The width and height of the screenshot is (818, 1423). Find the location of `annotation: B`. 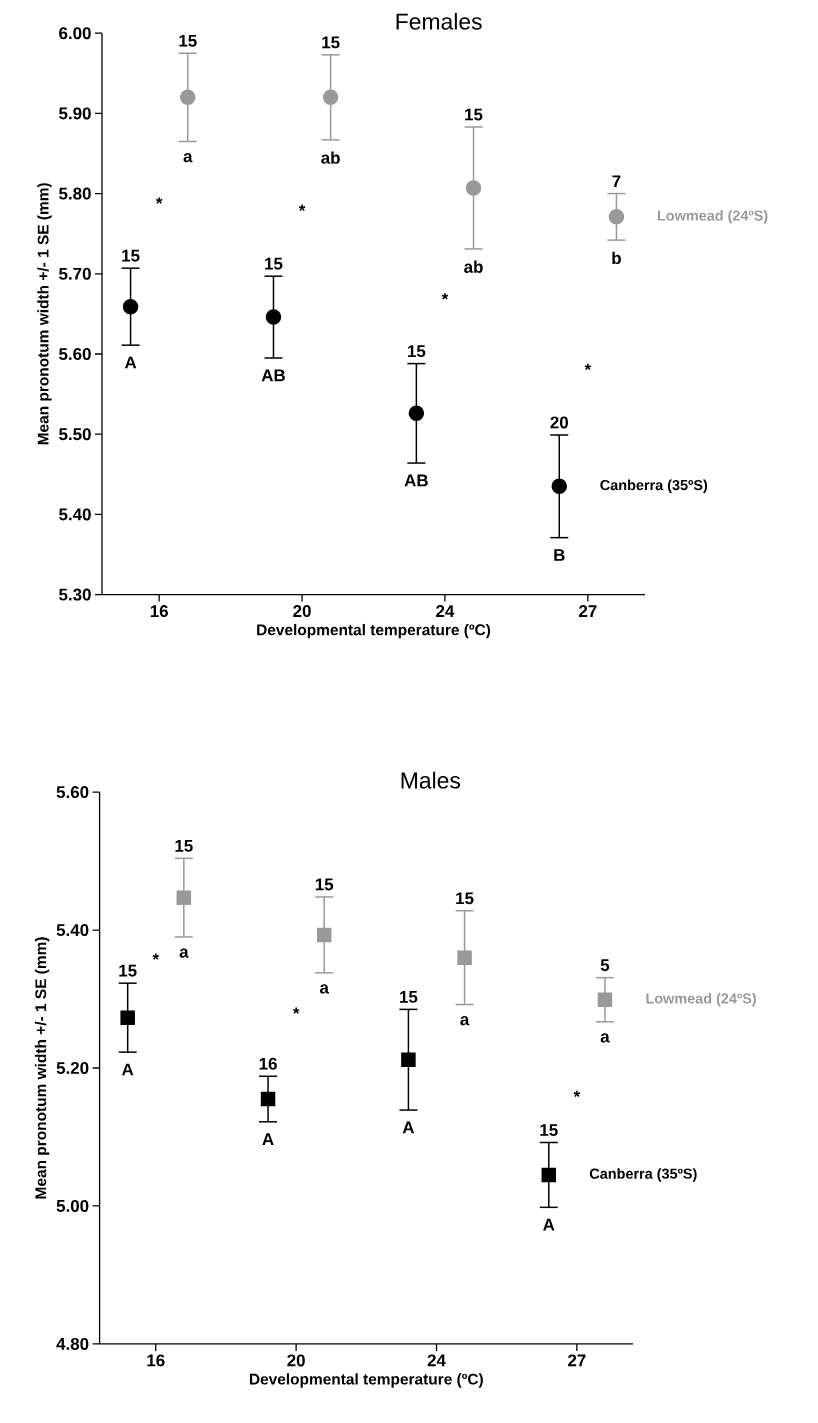

annotation: B is located at coordinates (559, 555).